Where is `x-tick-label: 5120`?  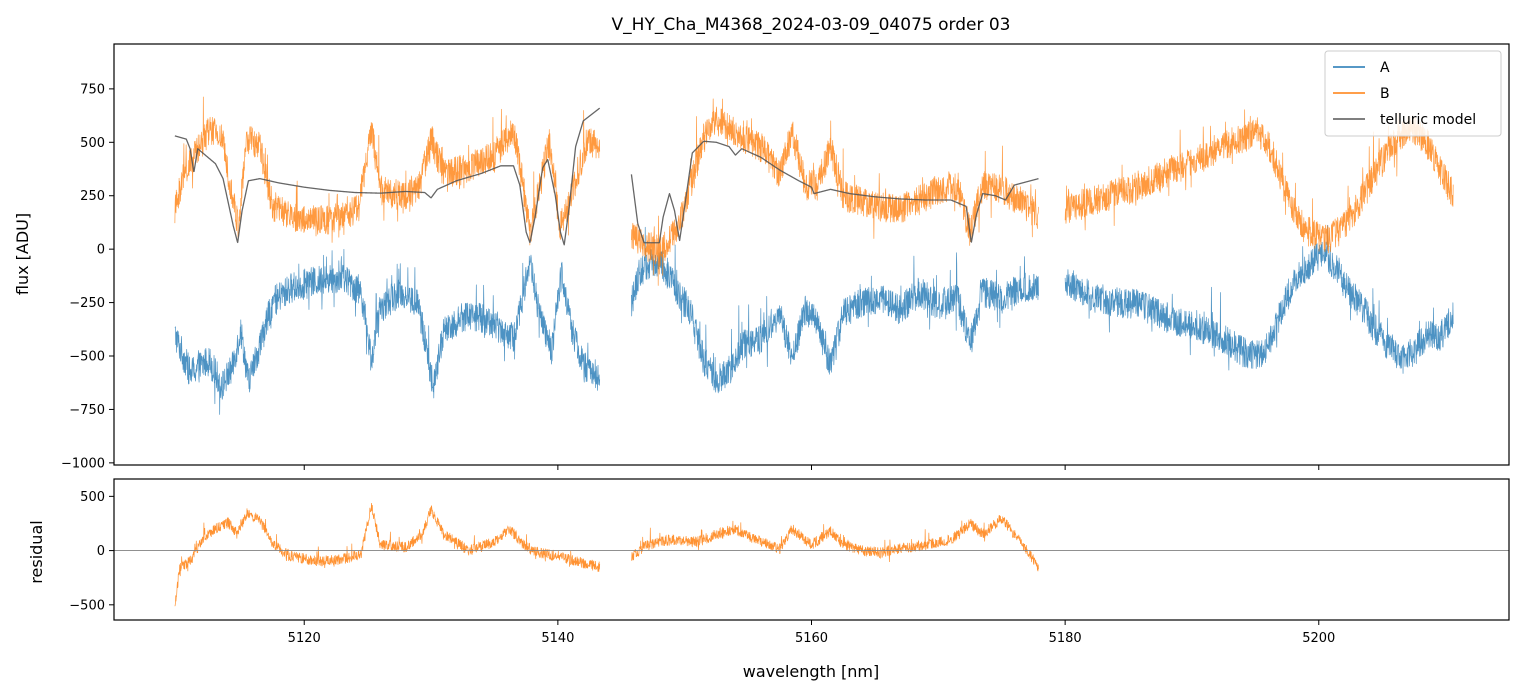 x-tick-label: 5120 is located at coordinates (304, 638).